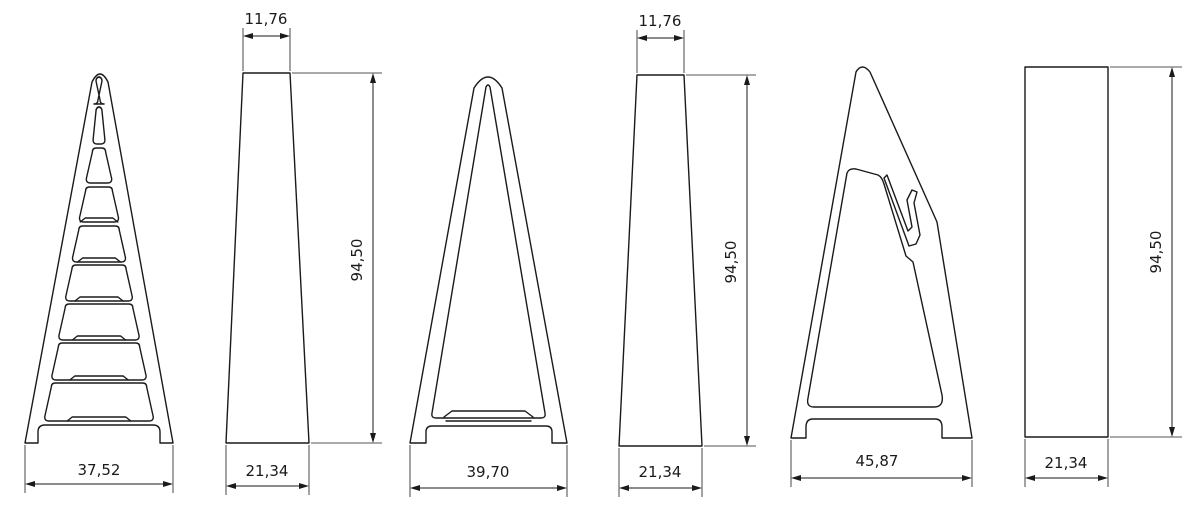  Describe the element at coordinates (488, 251) in the screenshot. I see `view-3-inner-opening` at that location.